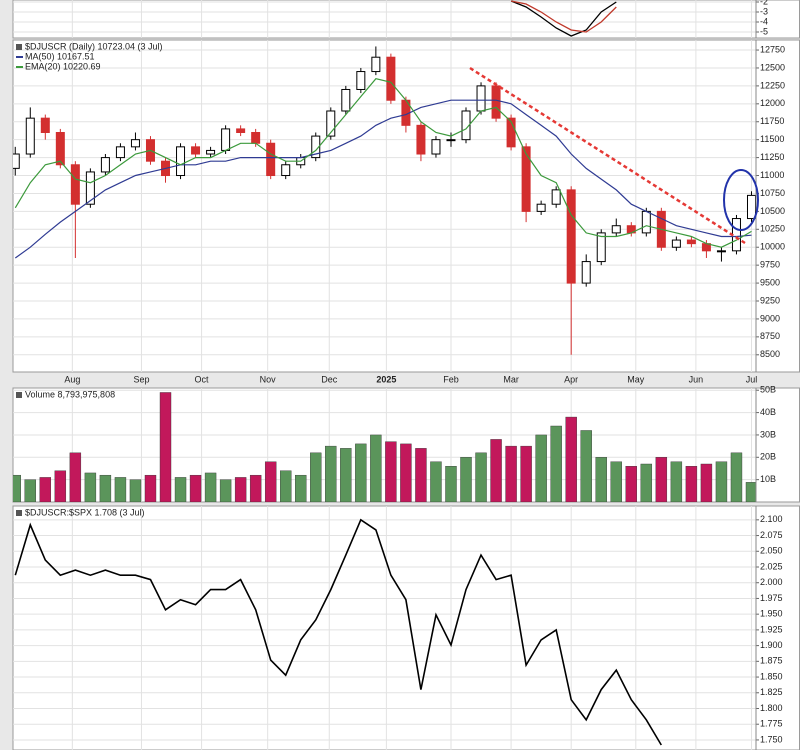  Describe the element at coordinates (764, 11) in the screenshot. I see `y-tick-label: -3` at that location.